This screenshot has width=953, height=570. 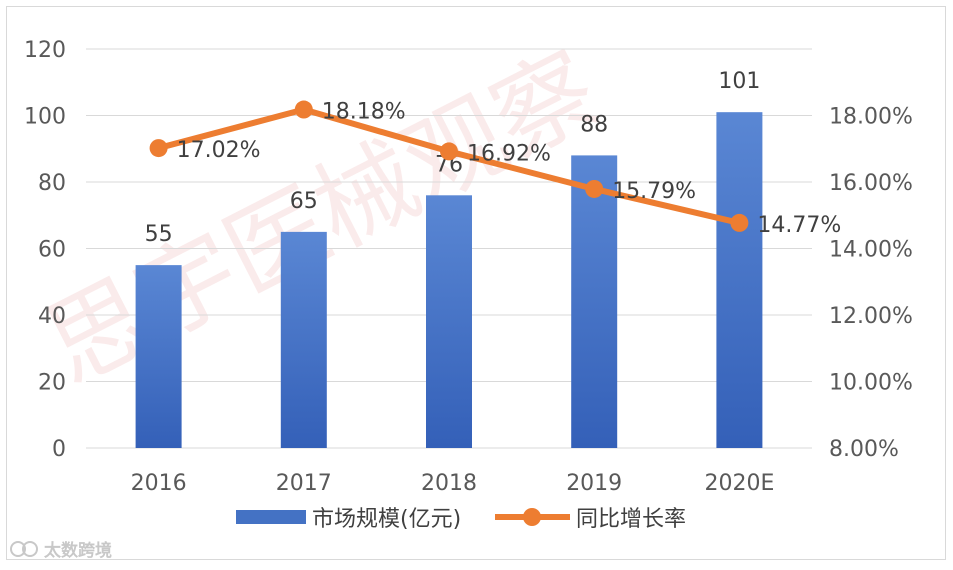 What do you see at coordinates (509, 153) in the screenshot?
I see `line-value-label: 16.92%` at bounding box center [509, 153].